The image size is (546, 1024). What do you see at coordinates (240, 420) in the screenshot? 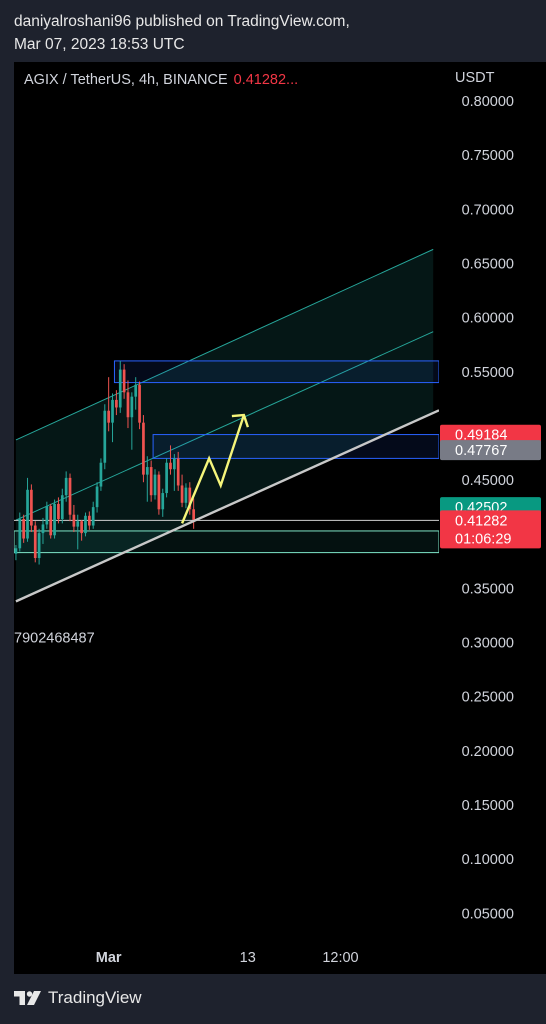
I see `projection-arrowhead` at bounding box center [240, 420].